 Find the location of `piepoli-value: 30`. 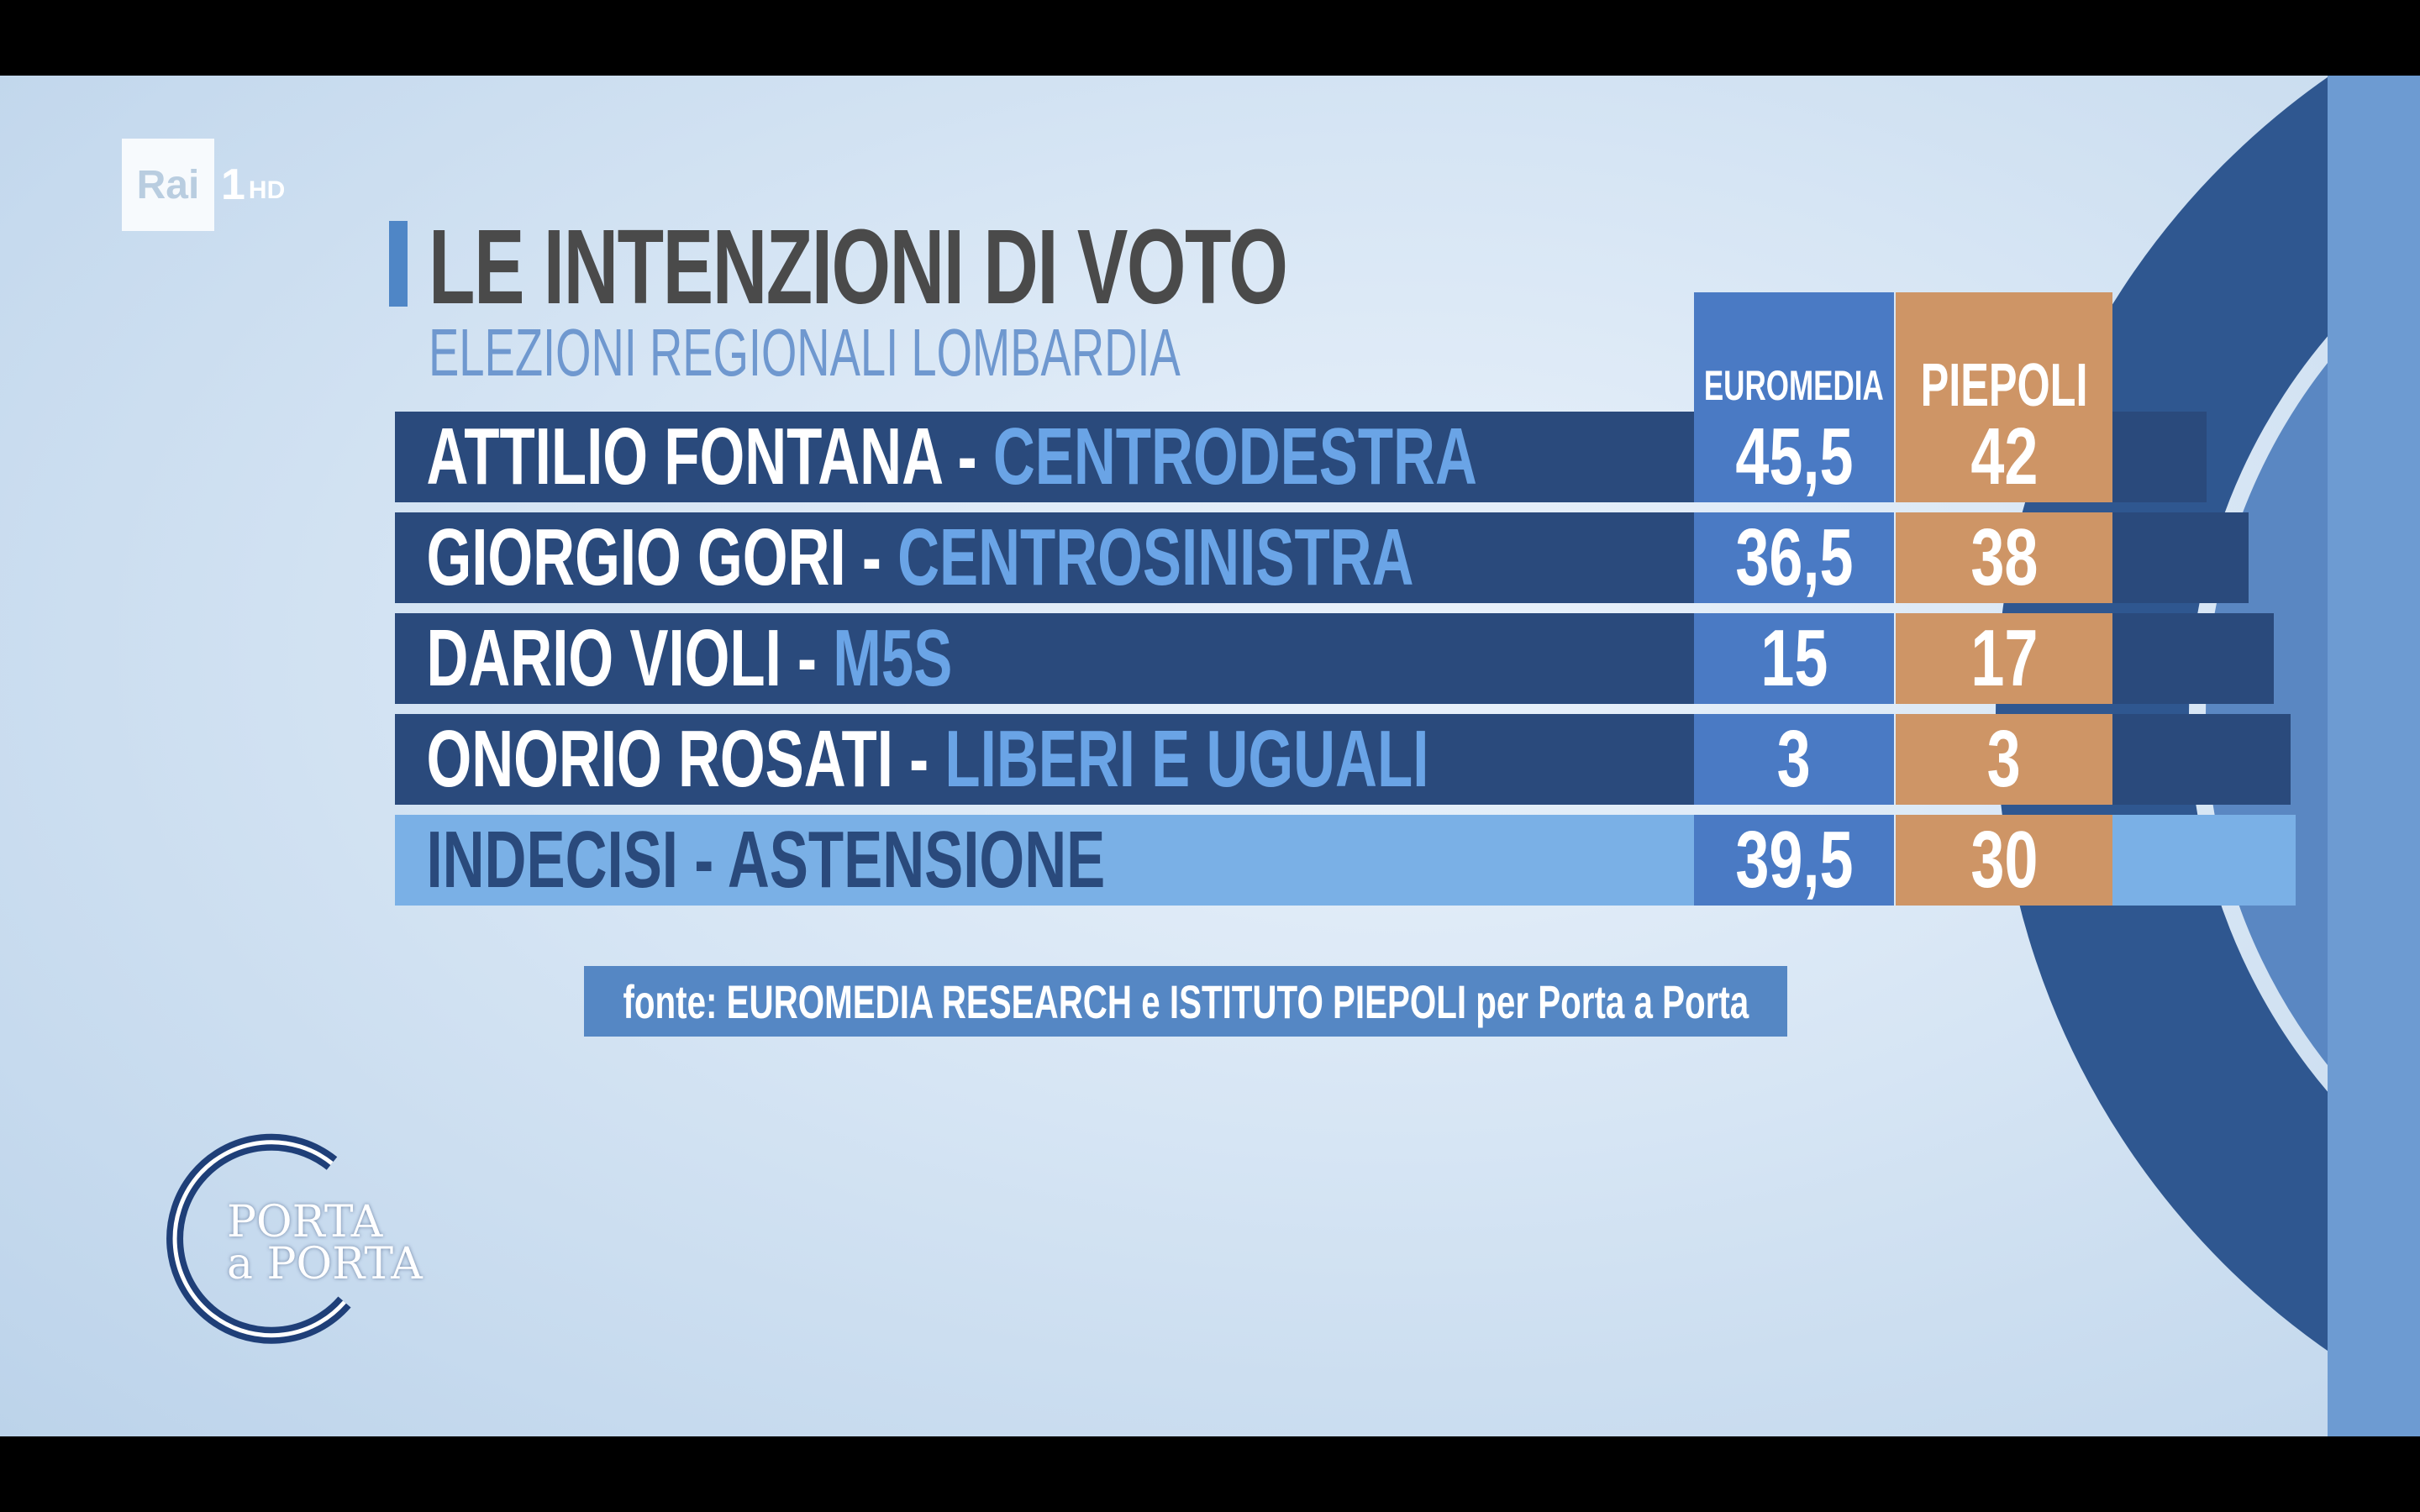

piepoli-value: 30 is located at coordinates (2004, 860).